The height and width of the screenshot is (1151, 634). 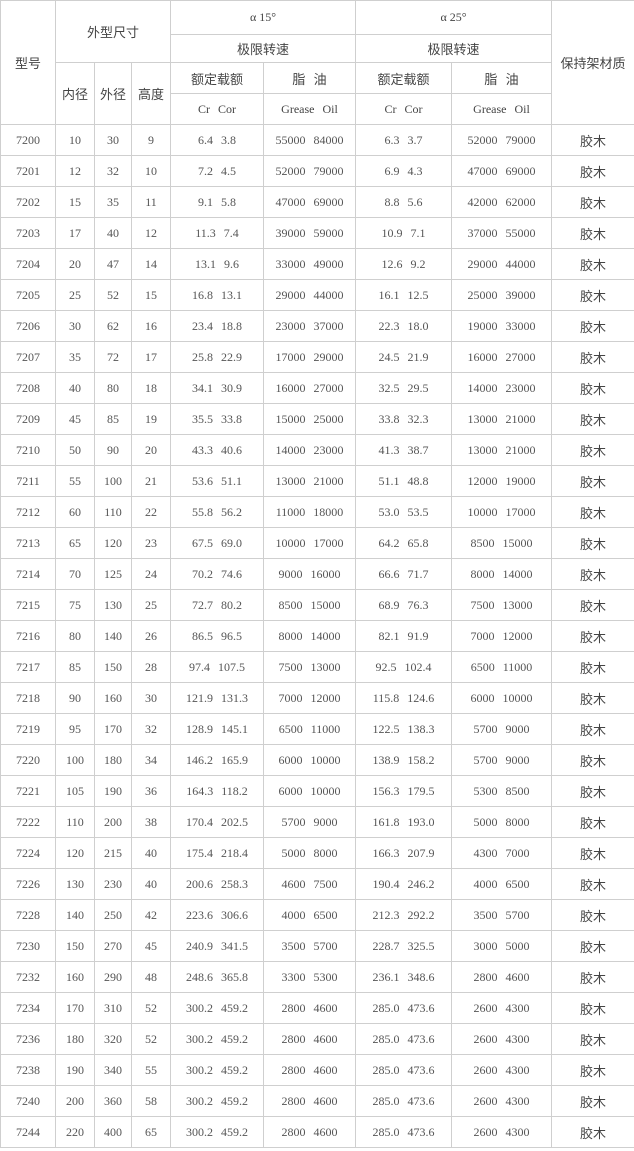 What do you see at coordinates (231, 294) in the screenshot?
I see `rated-load-15-second-value: 13.1` at bounding box center [231, 294].